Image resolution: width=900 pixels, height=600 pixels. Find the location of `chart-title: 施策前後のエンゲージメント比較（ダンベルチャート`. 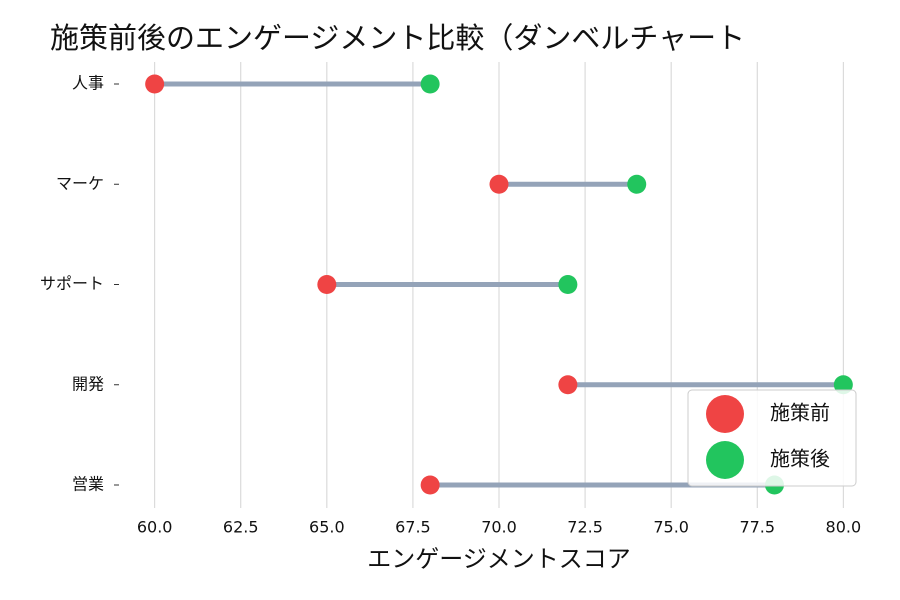

chart-title: 施策前後のエンゲージメント比較（ダンベルチャート is located at coordinates (397, 38).